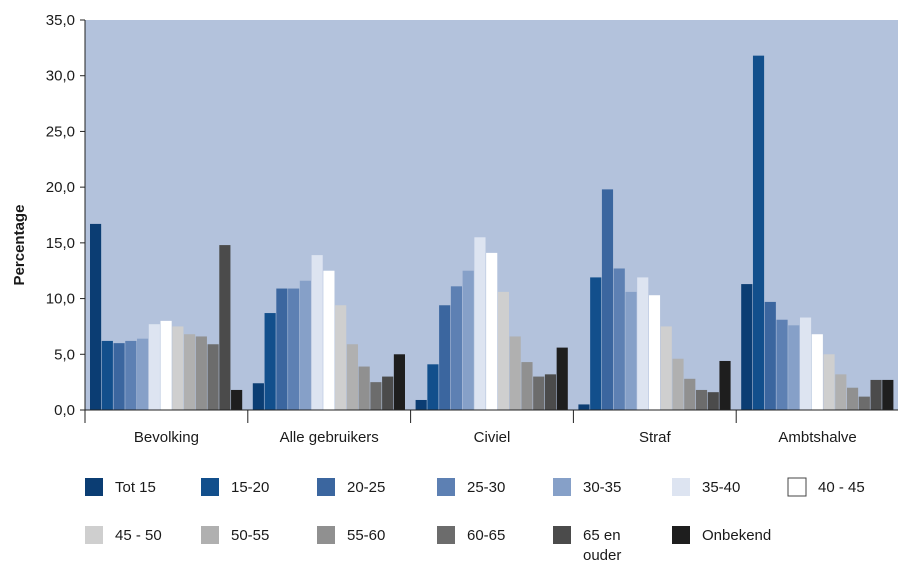 This screenshot has width=898, height=565. Describe the element at coordinates (366, 487) in the screenshot. I see `legend-label: 20-25` at that location.